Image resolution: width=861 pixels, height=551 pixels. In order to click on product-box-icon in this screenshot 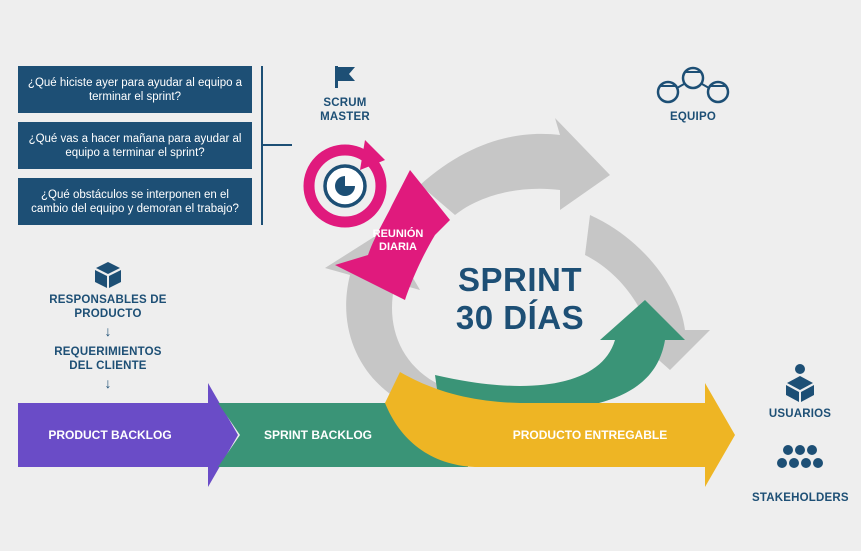, I will do `click(108, 275)`.